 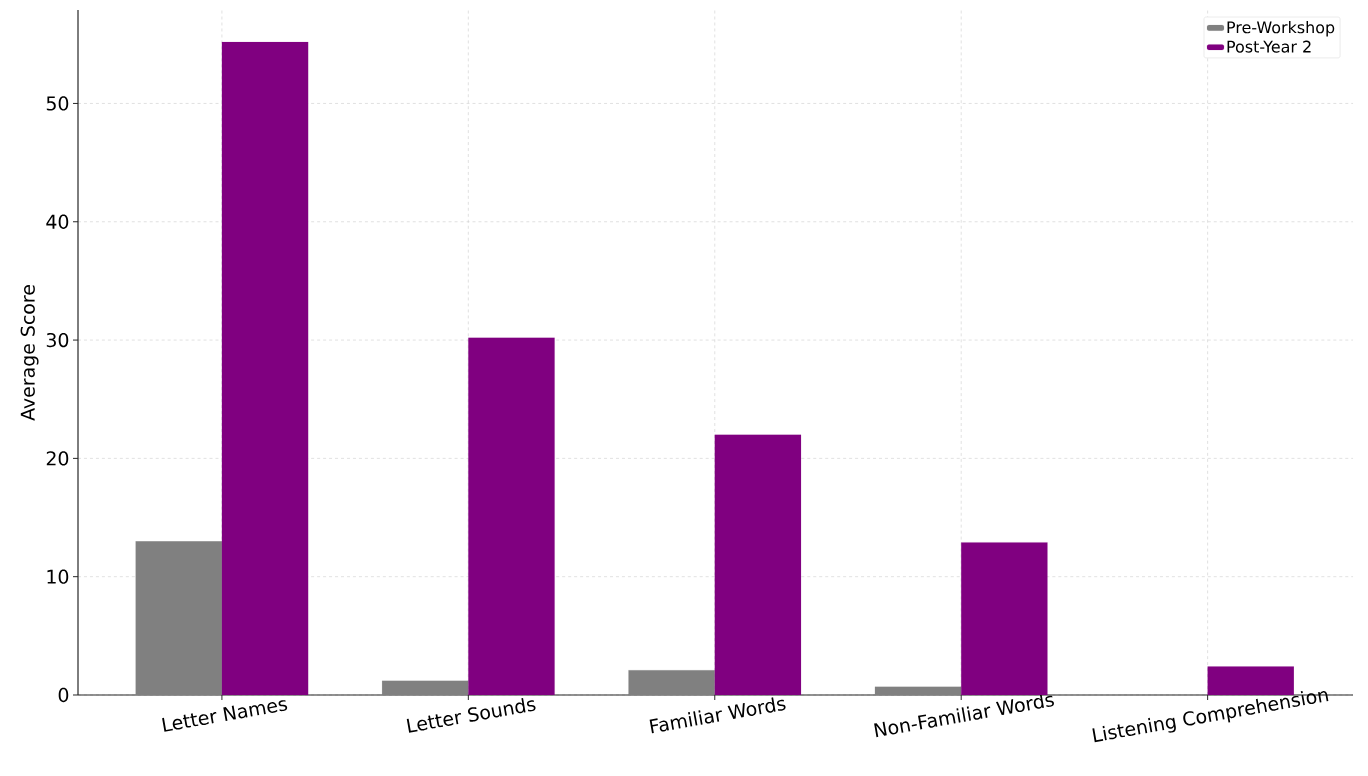 What do you see at coordinates (57, 458) in the screenshot?
I see `y-tick-label: 20` at bounding box center [57, 458].